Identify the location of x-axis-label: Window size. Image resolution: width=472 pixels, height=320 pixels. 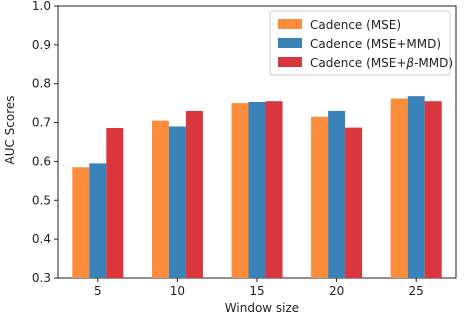
(262, 308).